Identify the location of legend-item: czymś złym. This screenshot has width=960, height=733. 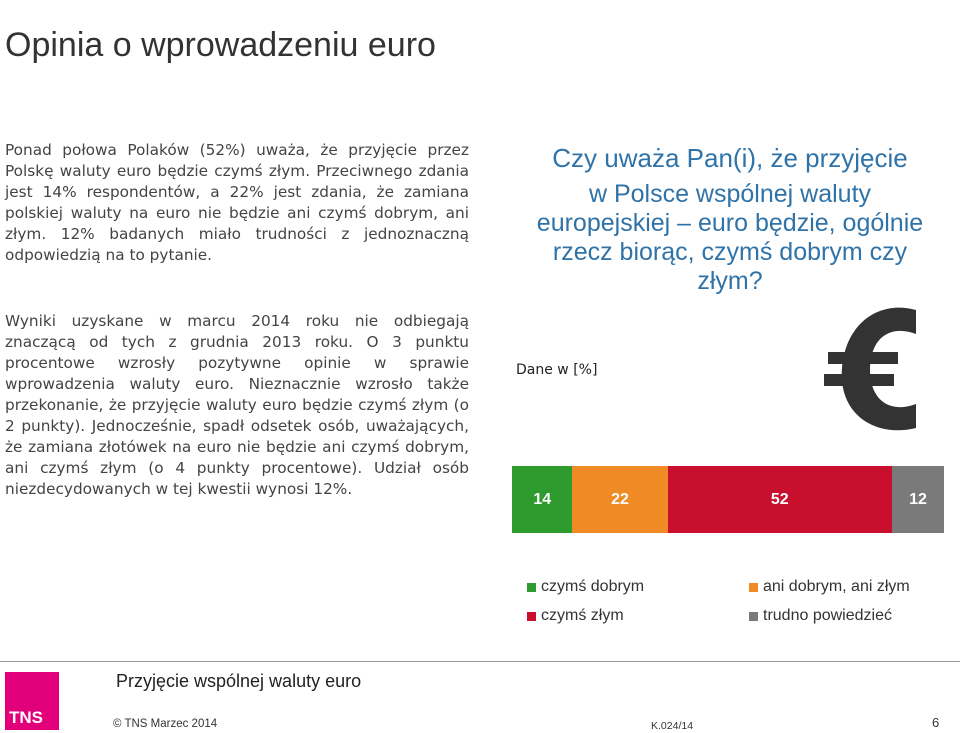
(575, 616).